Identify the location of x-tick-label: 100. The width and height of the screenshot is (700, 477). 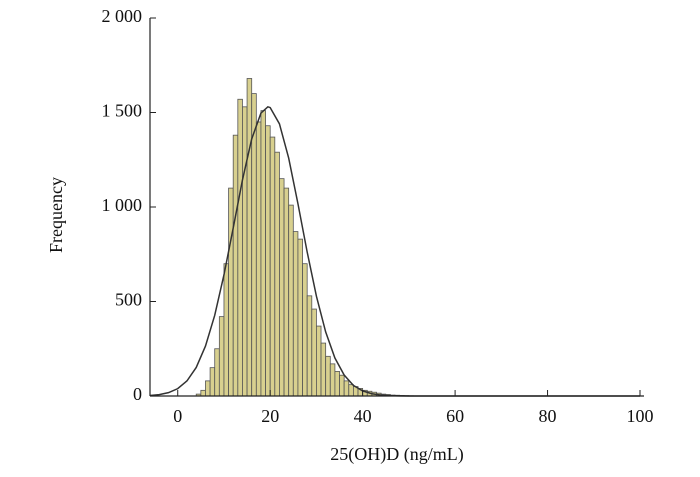
(640, 416).